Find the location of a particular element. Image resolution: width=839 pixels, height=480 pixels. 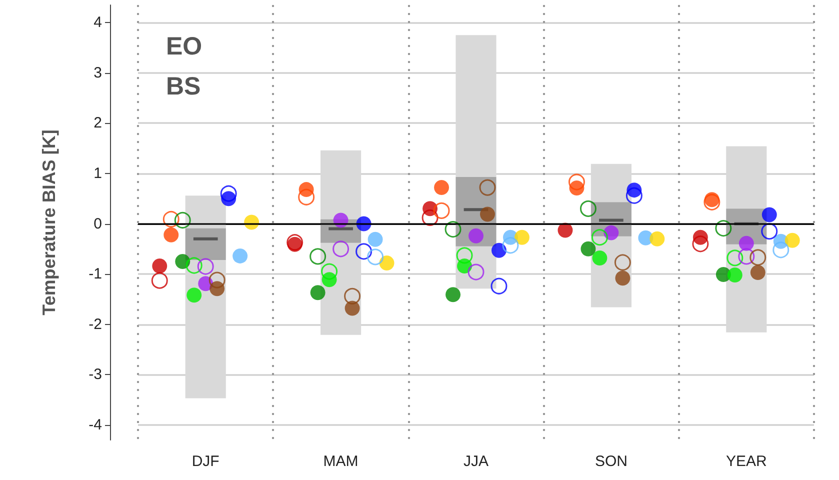

y-tick-label: 3 is located at coordinates (98, 73).